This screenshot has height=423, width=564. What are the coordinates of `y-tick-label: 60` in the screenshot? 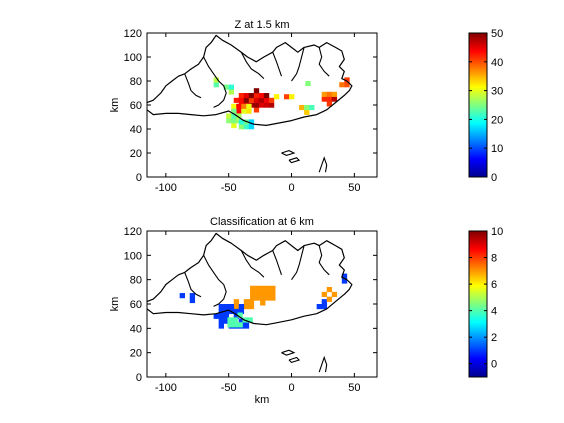 It's located at (136, 305).